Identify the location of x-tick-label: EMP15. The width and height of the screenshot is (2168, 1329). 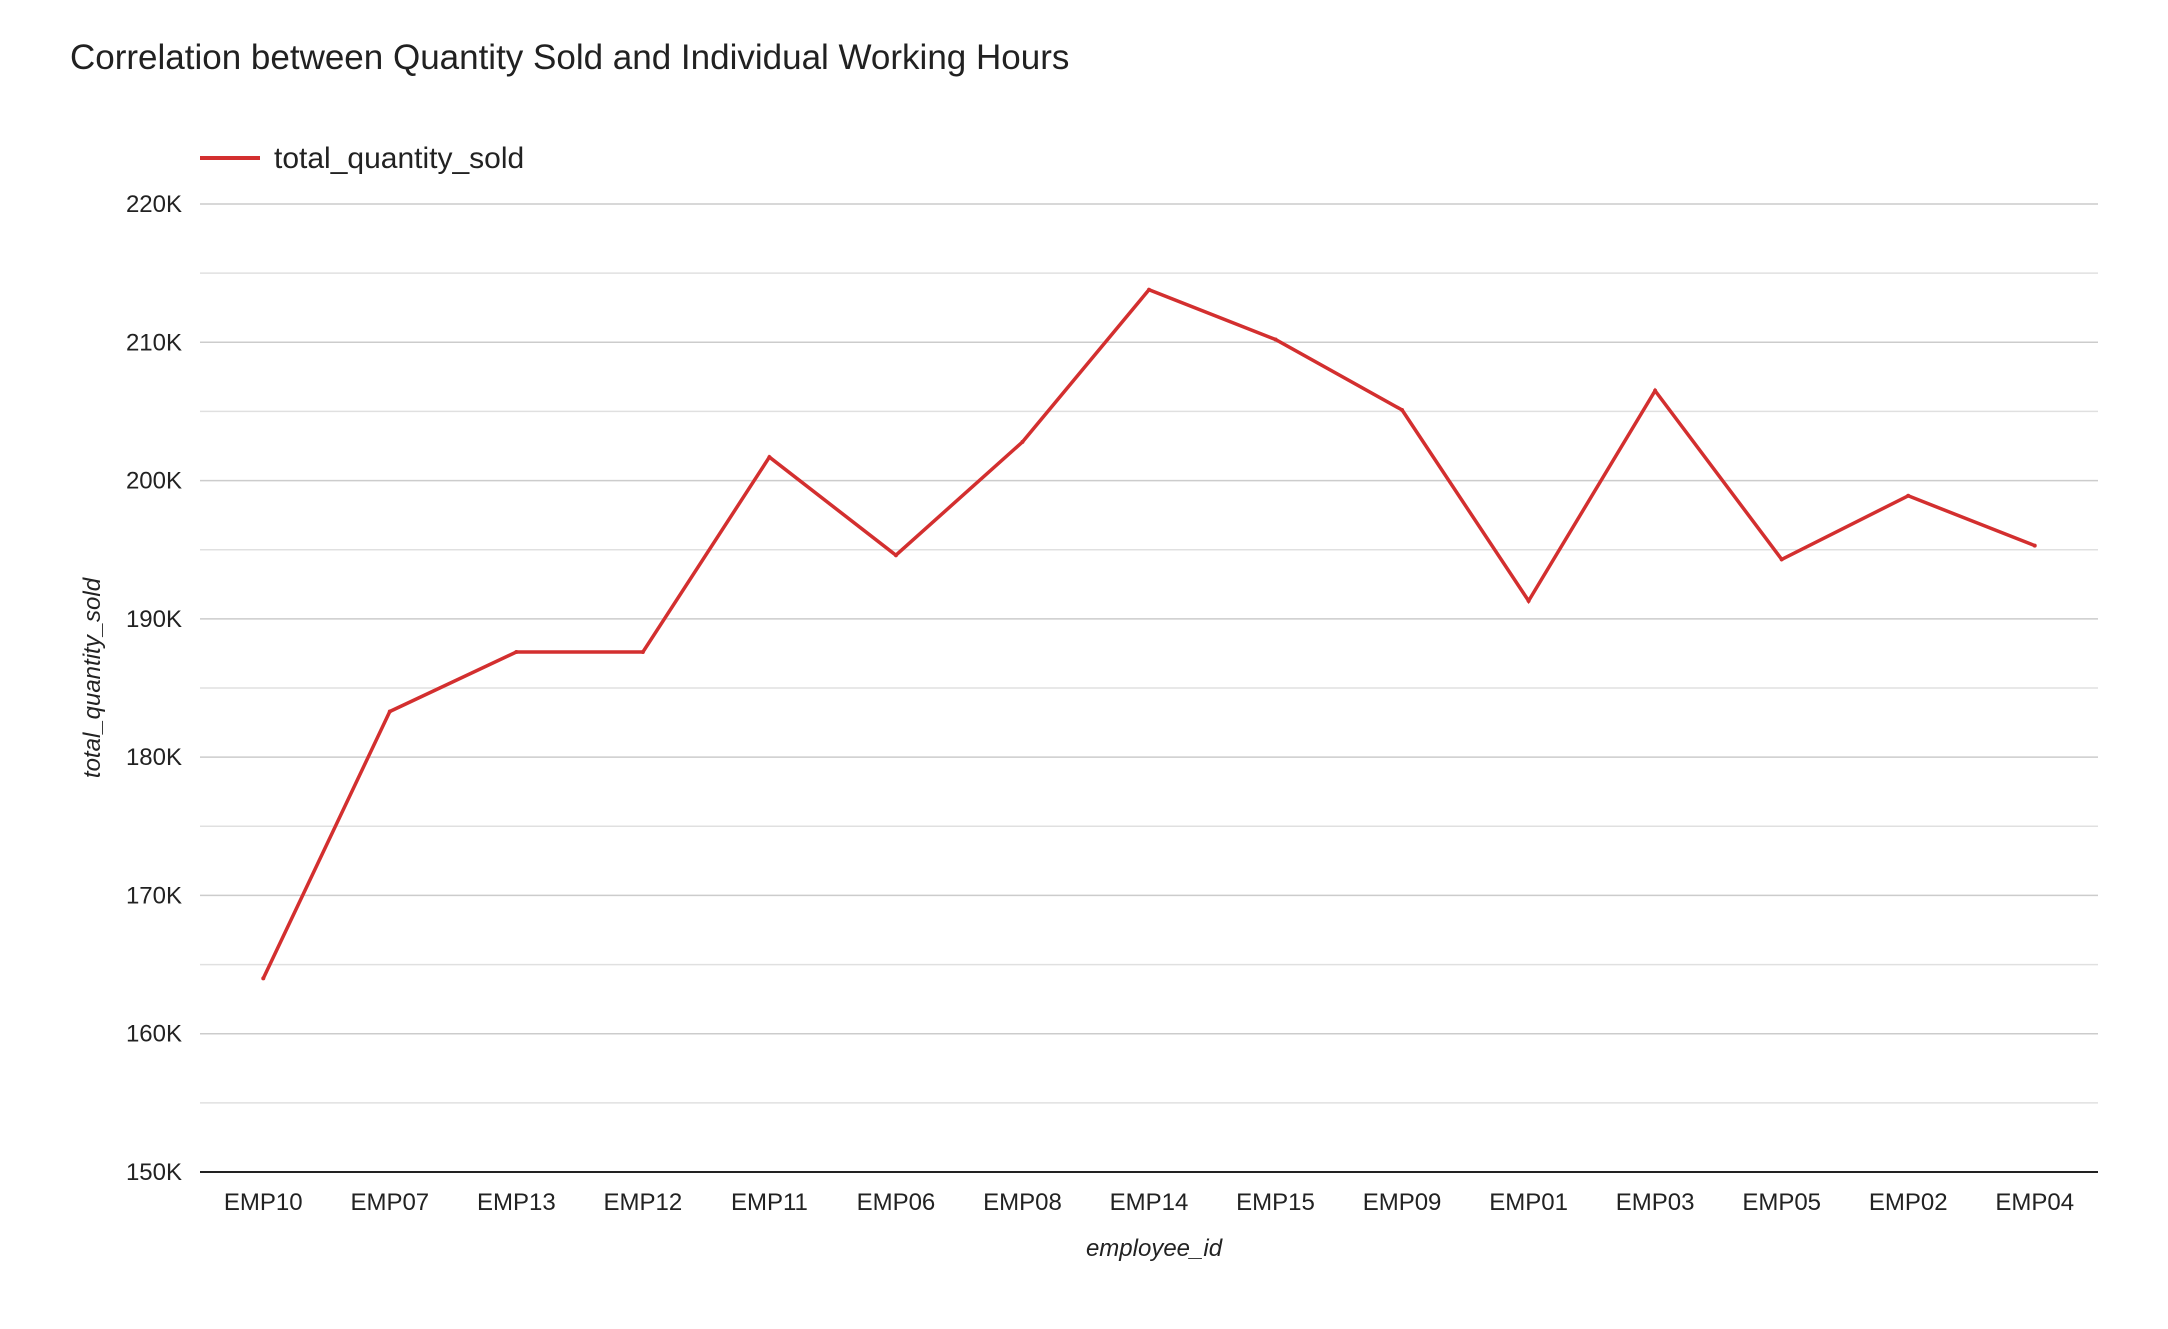
(1275, 1202).